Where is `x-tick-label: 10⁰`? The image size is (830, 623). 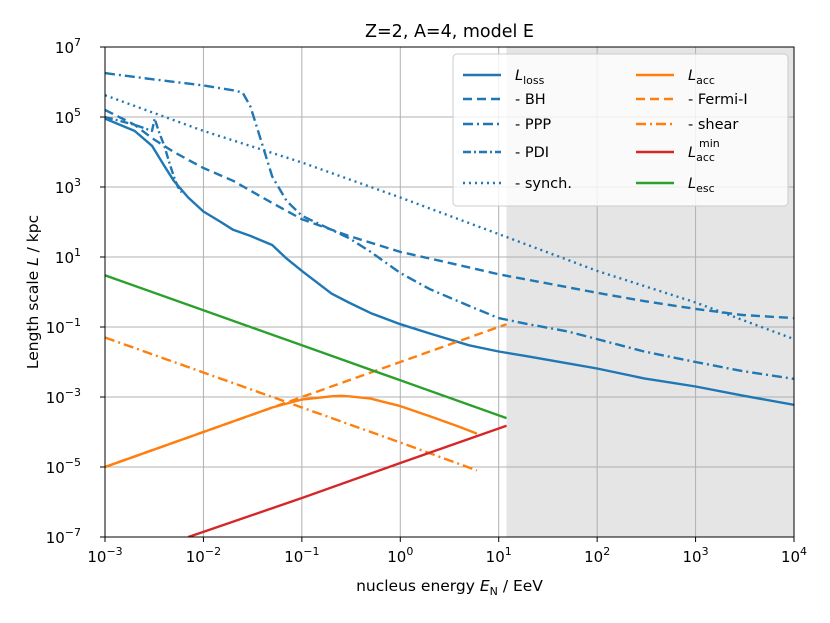 x-tick-label: 10⁰ is located at coordinates (400, 555).